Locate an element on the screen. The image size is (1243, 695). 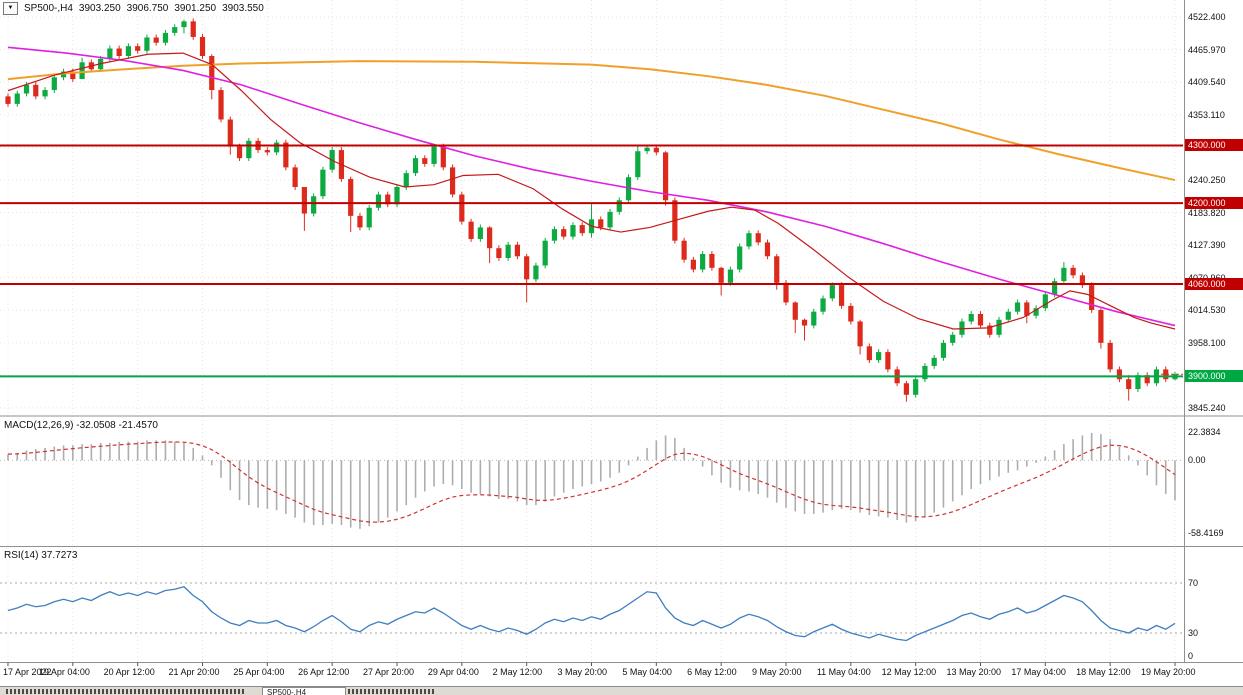
price-axis-label: 4353.110 is located at coordinates (1206, 114).